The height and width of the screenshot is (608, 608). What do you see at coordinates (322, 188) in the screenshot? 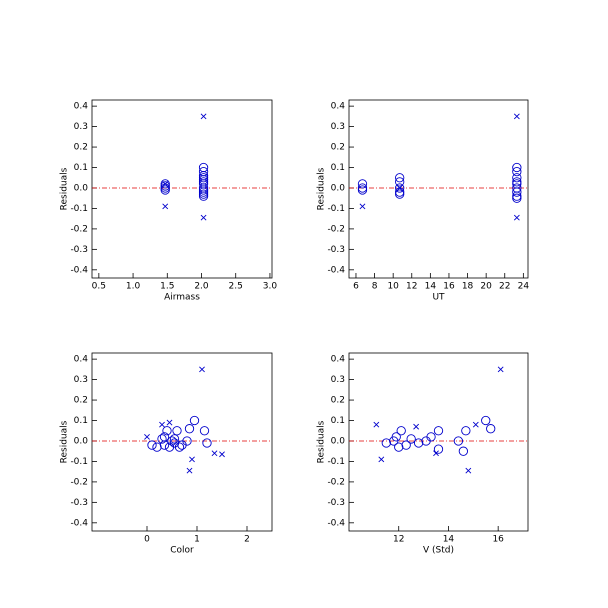
I see `y-axis-label: Residuals` at bounding box center [322, 188].